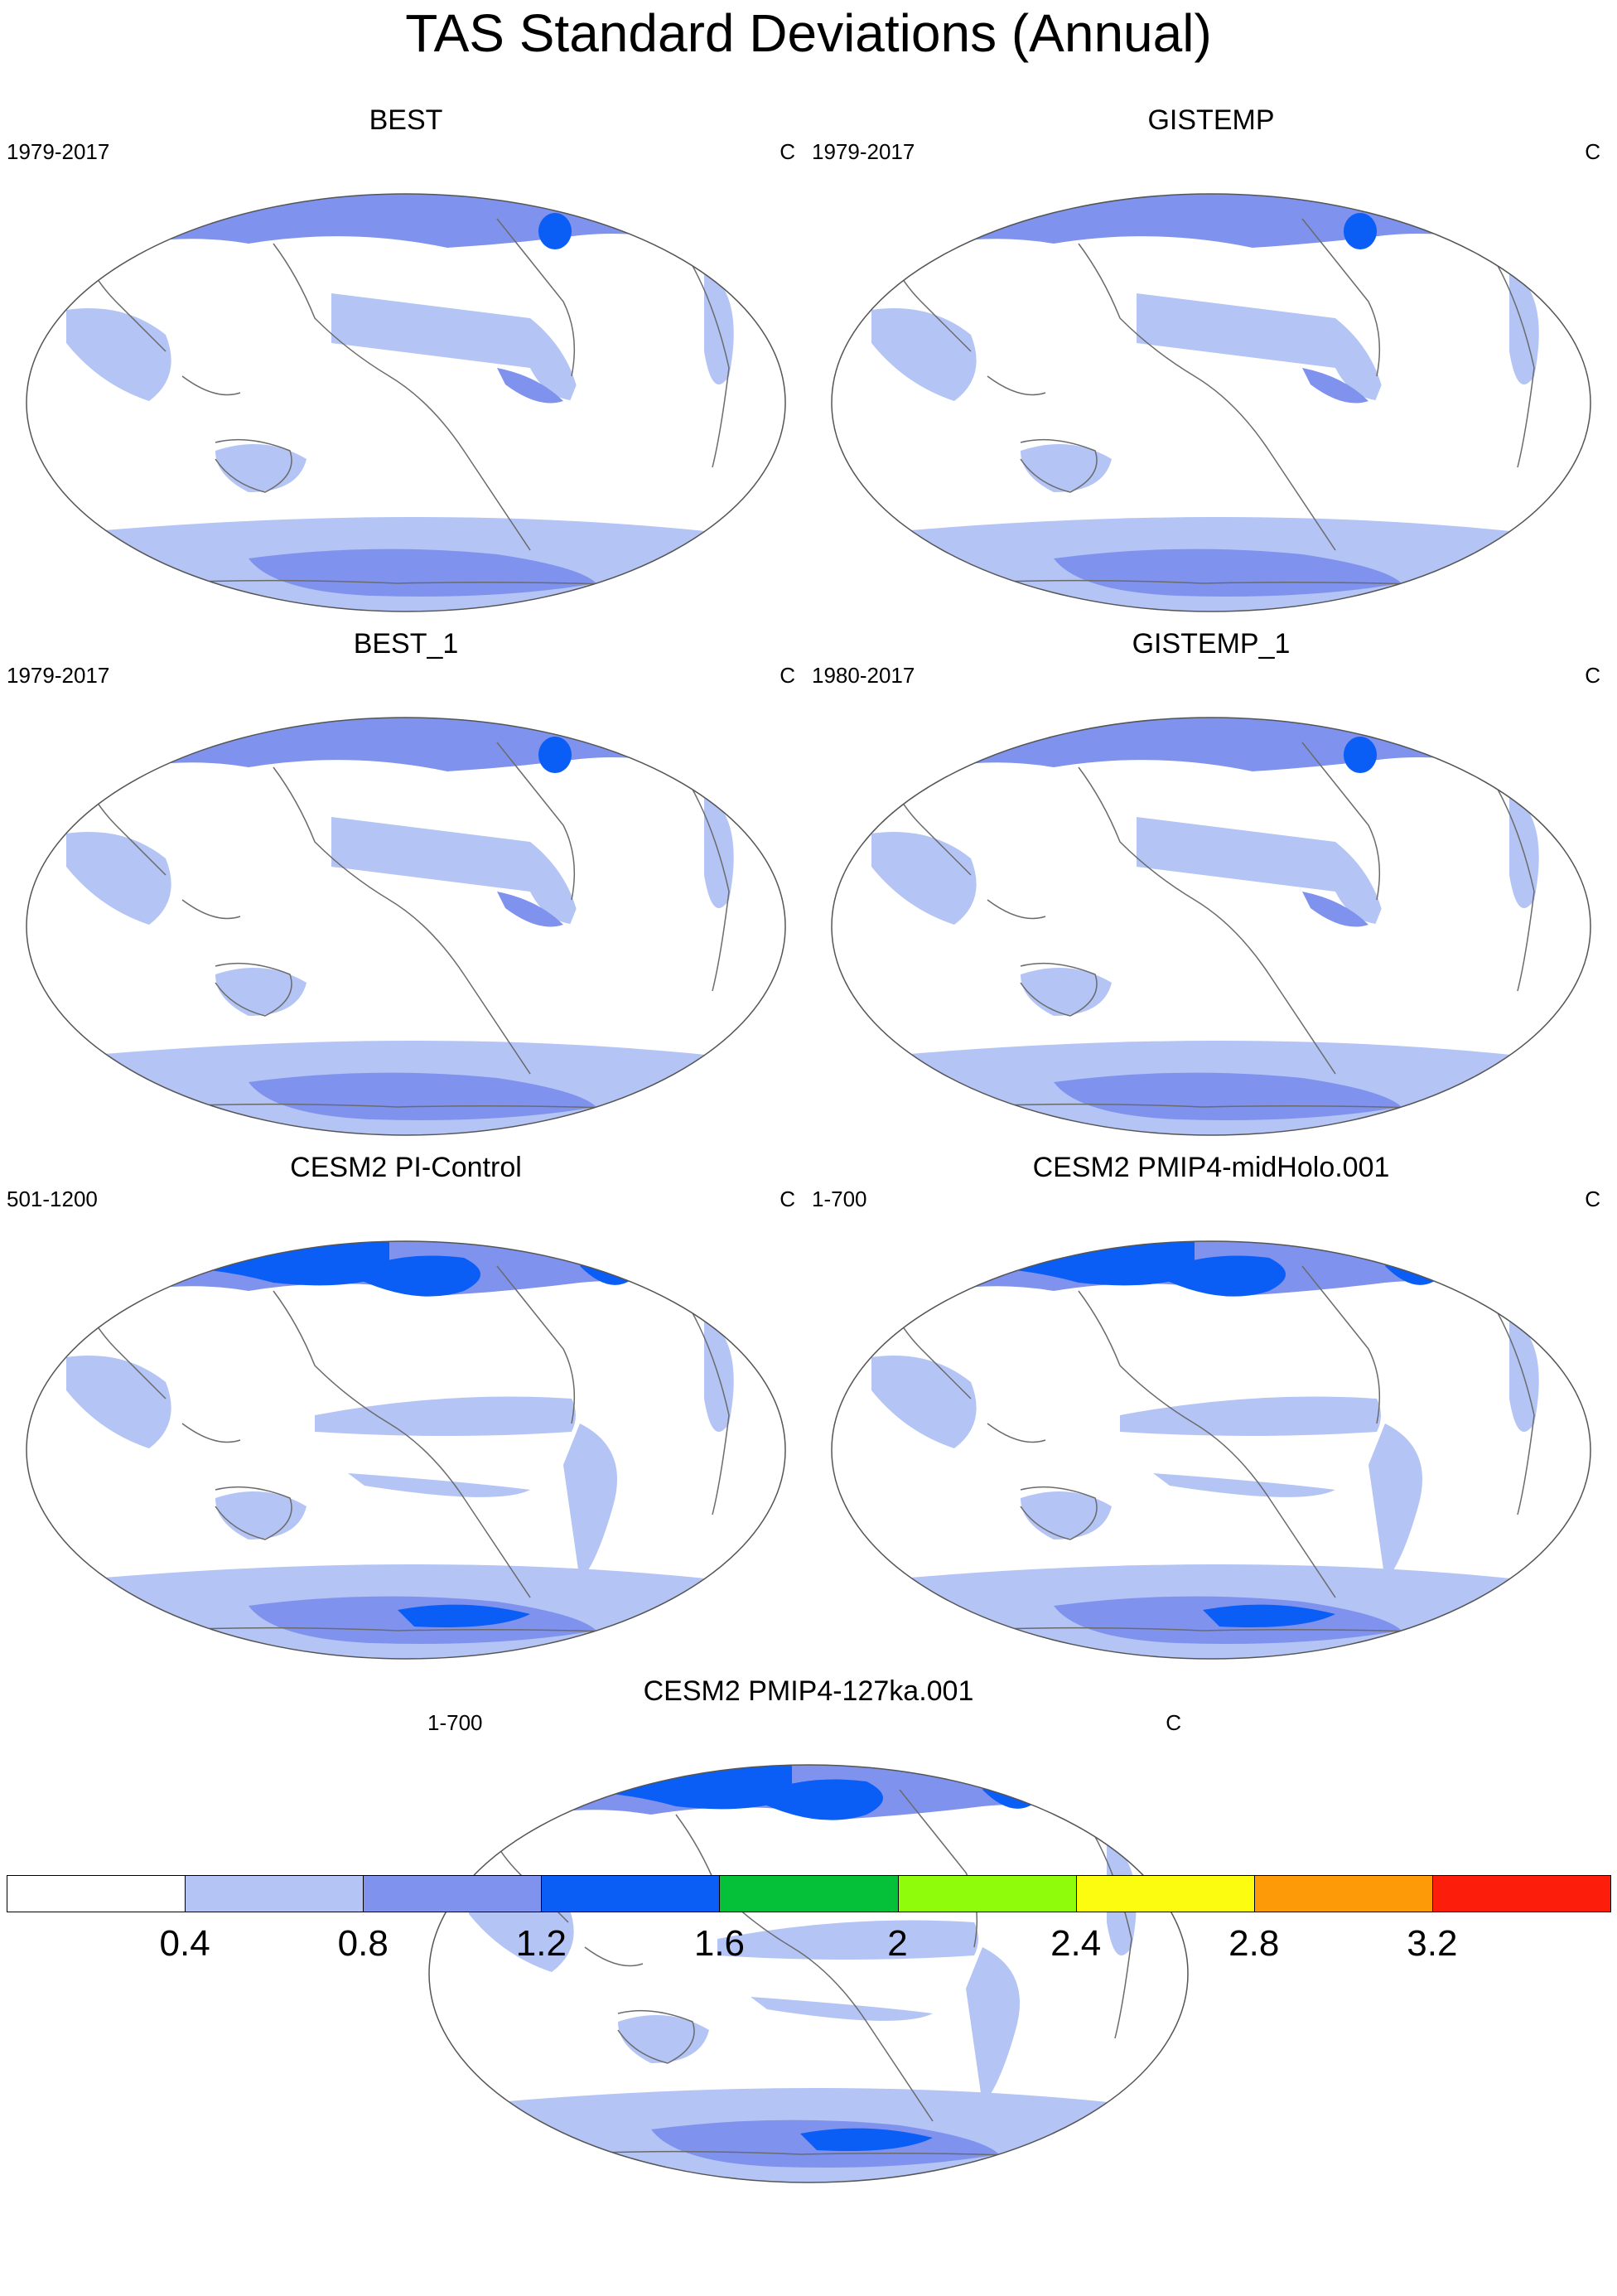  What do you see at coordinates (541, 1944) in the screenshot?
I see `colorbar-tick-label: 1.2` at bounding box center [541, 1944].